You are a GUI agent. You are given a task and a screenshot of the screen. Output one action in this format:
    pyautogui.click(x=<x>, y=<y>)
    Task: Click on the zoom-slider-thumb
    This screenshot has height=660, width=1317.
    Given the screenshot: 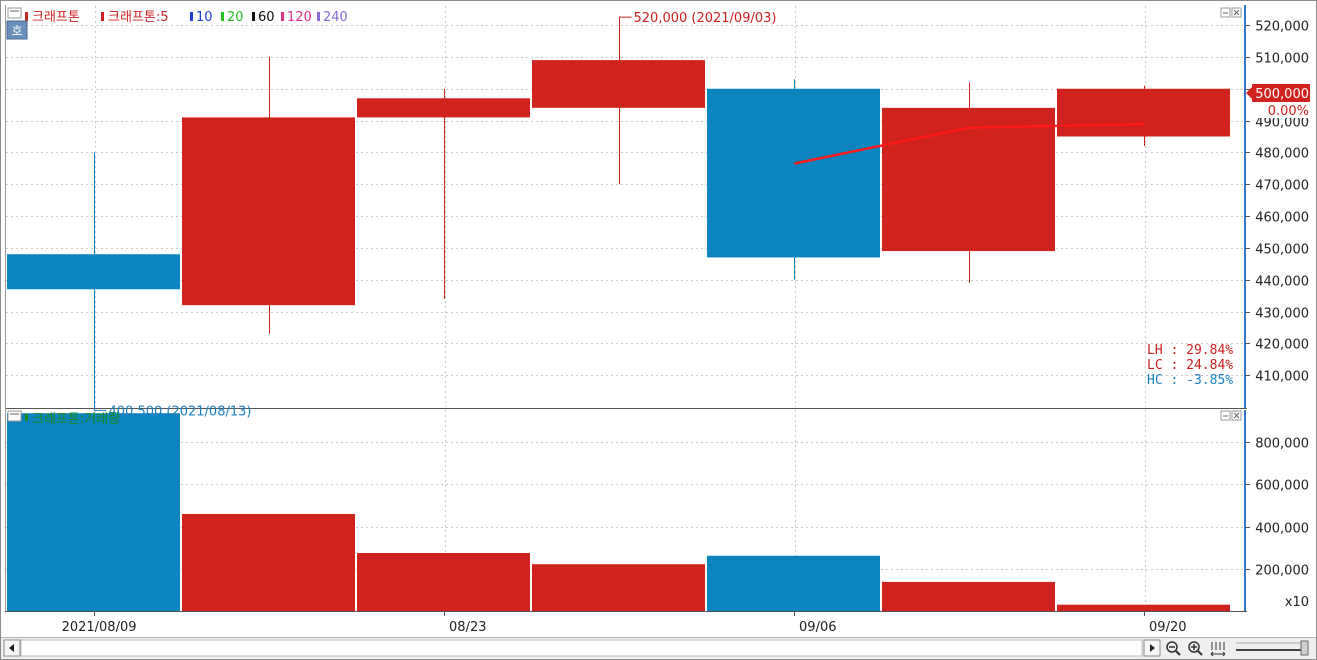 What is the action you would take?
    pyautogui.click(x=1304, y=648)
    